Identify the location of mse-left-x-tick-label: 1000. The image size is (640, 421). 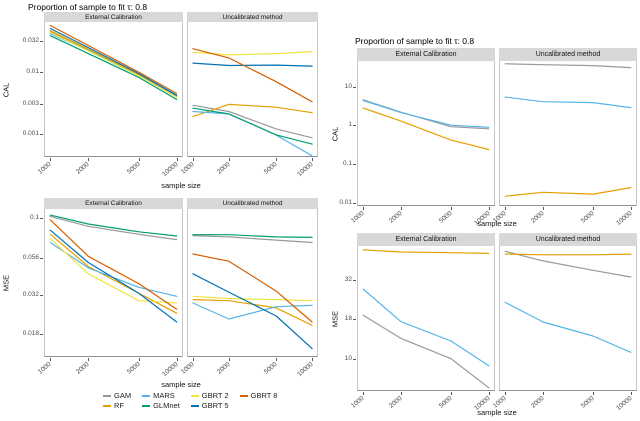
(45, 368).